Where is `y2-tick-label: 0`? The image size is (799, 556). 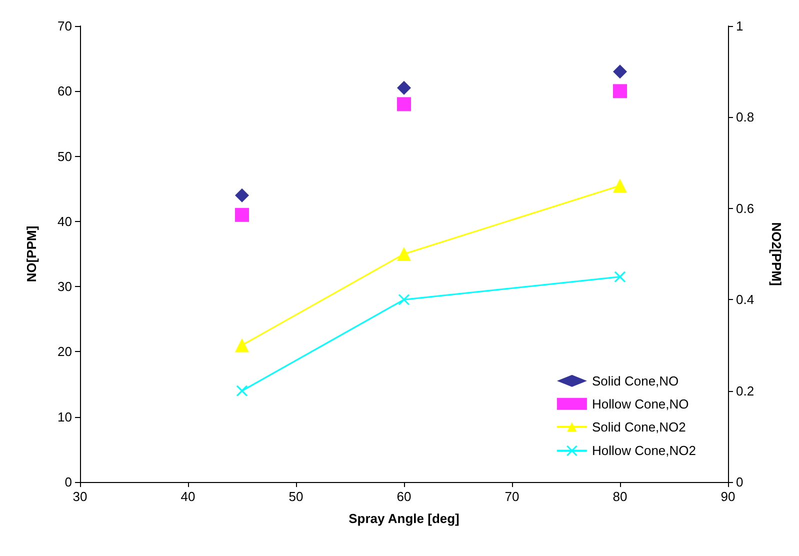
y2-tick-label: 0 is located at coordinates (740, 482).